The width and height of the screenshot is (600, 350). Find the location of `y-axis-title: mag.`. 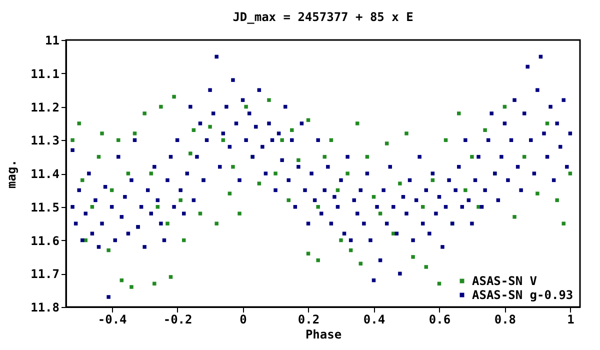

y-axis-title: mag. is located at coordinates (11, 174).